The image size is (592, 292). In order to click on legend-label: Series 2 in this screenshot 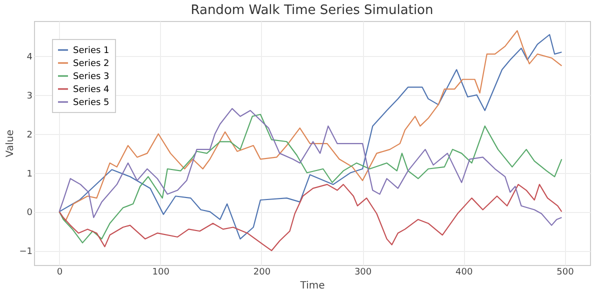, I will do `click(91, 64)`.